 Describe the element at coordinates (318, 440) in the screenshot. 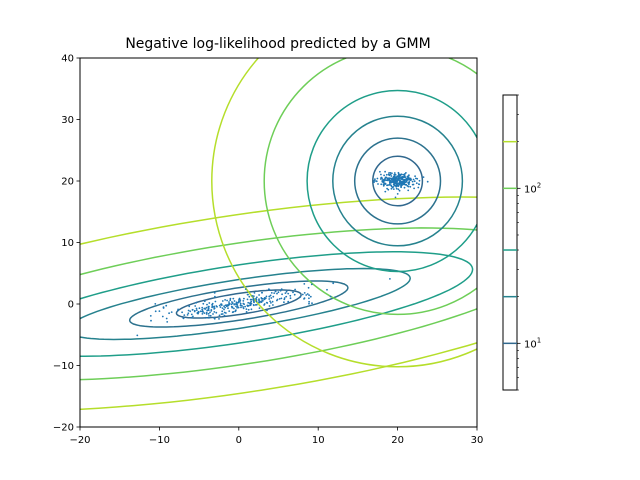

I see `x-tick-label: 10` at that location.